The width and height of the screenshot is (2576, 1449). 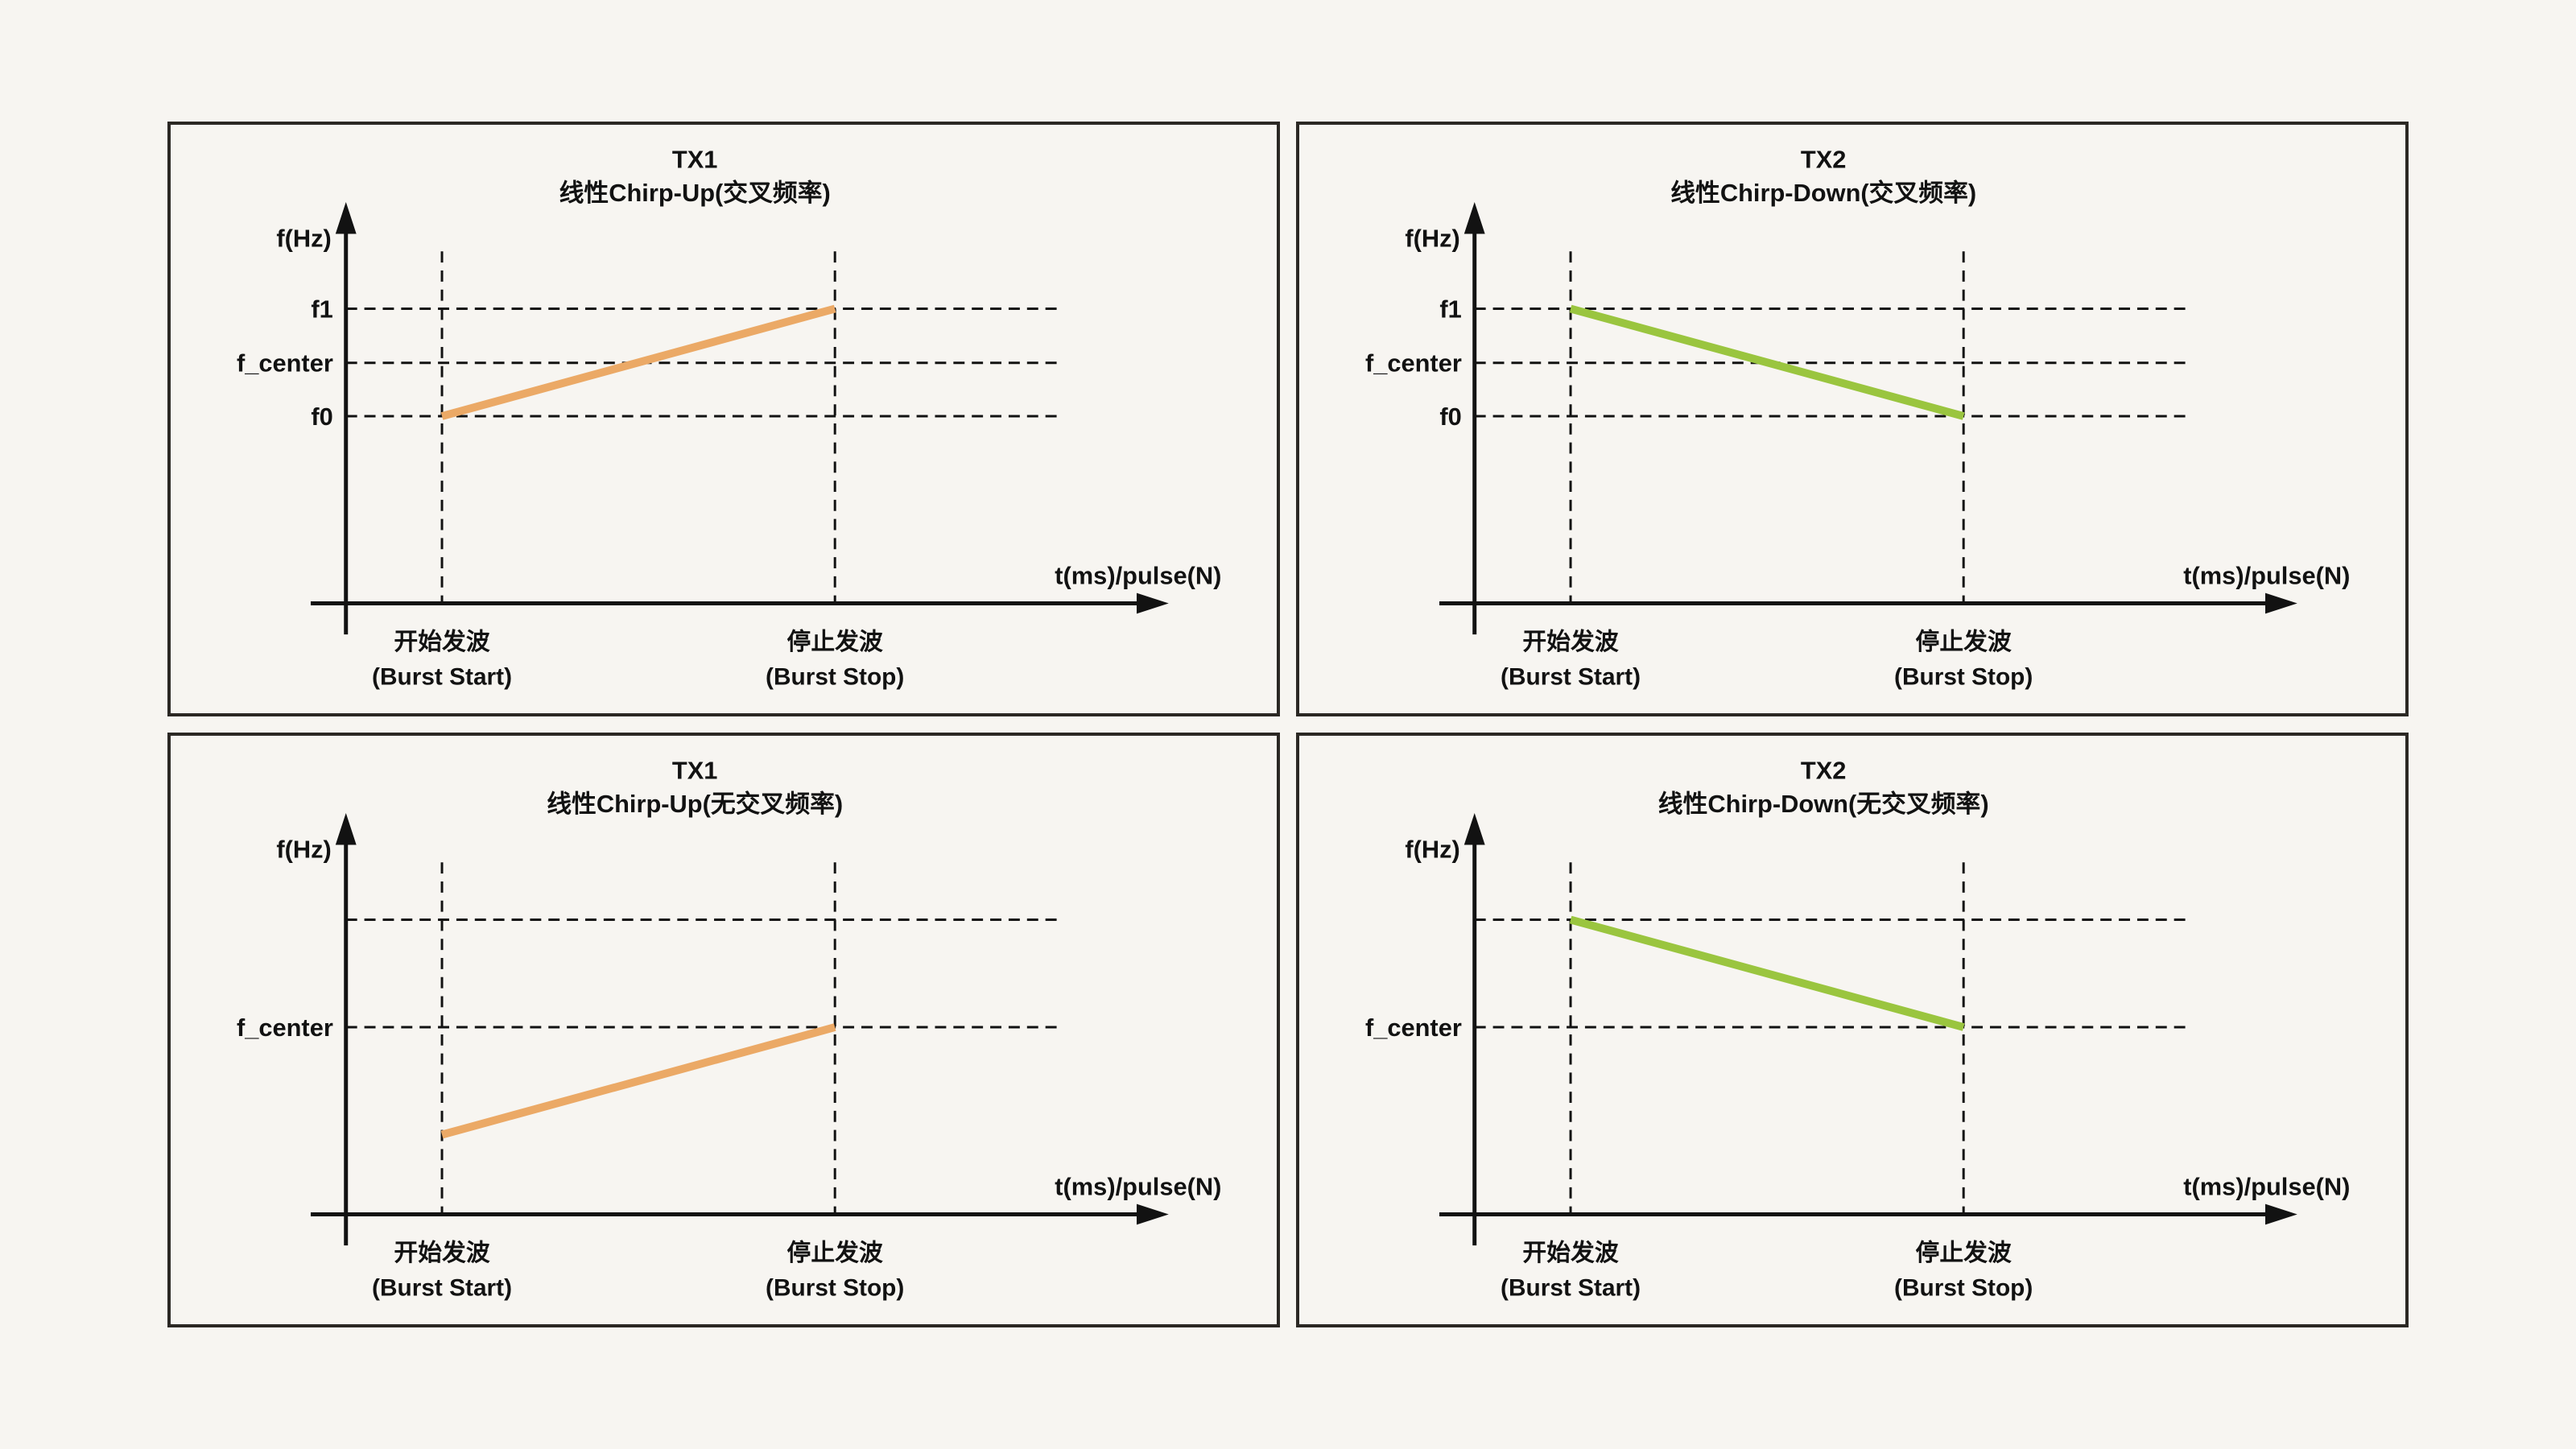 What do you see at coordinates (1823, 804) in the screenshot?
I see `panel-subtitle: 线性Chirp-Down(无交叉频率)` at bounding box center [1823, 804].